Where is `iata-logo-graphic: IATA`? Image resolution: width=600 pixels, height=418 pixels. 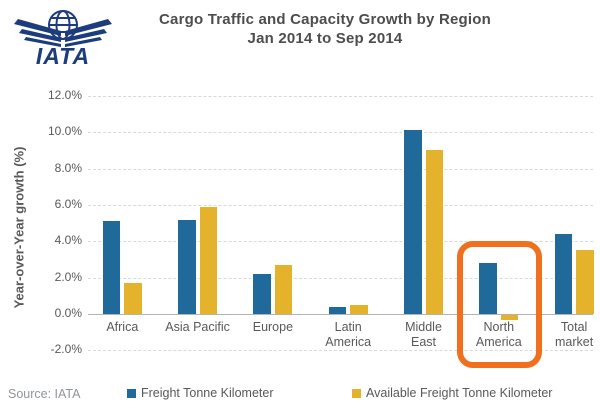
iata-logo-graphic: IATA is located at coordinates (63, 39).